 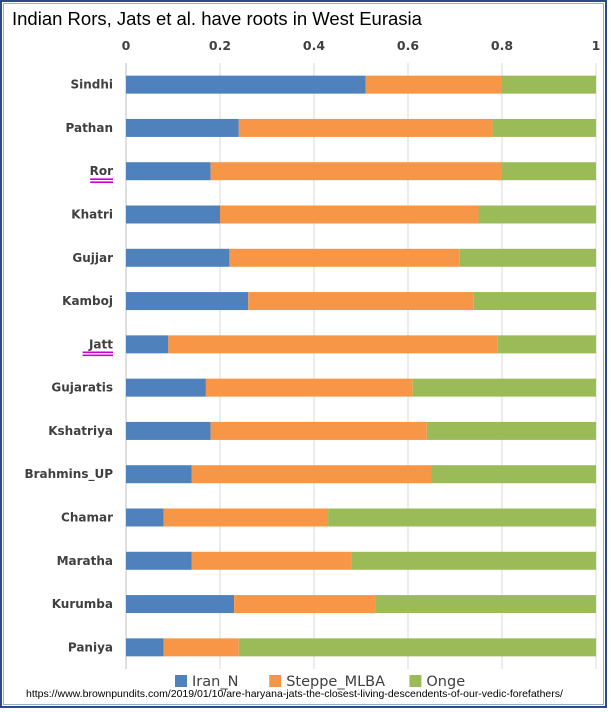 I want to click on x-tick-label: 0, so click(x=126, y=45).